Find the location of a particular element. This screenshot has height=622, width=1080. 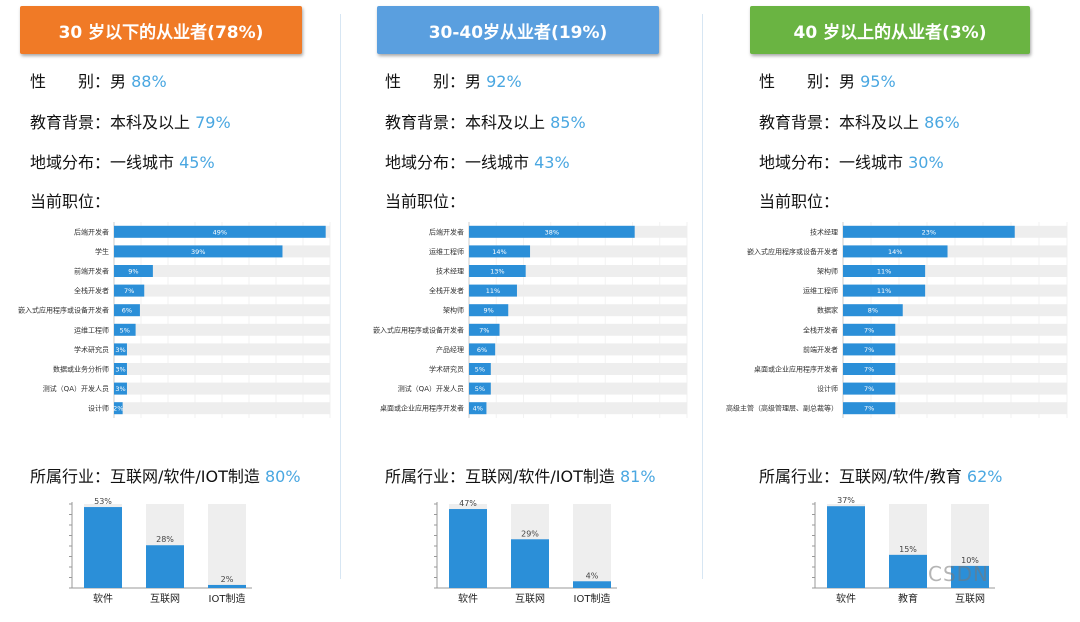

education-value: 86% is located at coordinates (942, 122).